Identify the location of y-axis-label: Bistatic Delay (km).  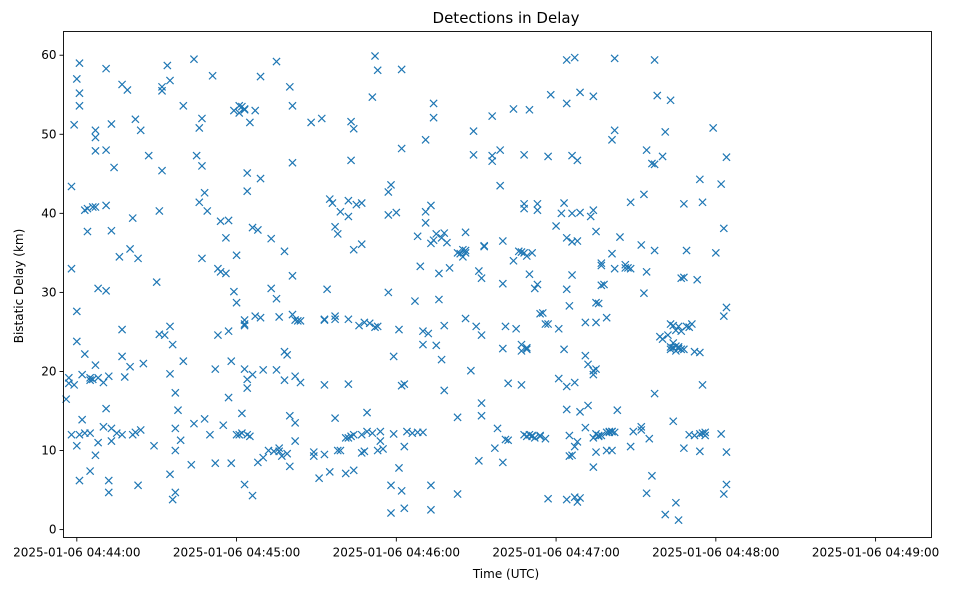
(19, 286).